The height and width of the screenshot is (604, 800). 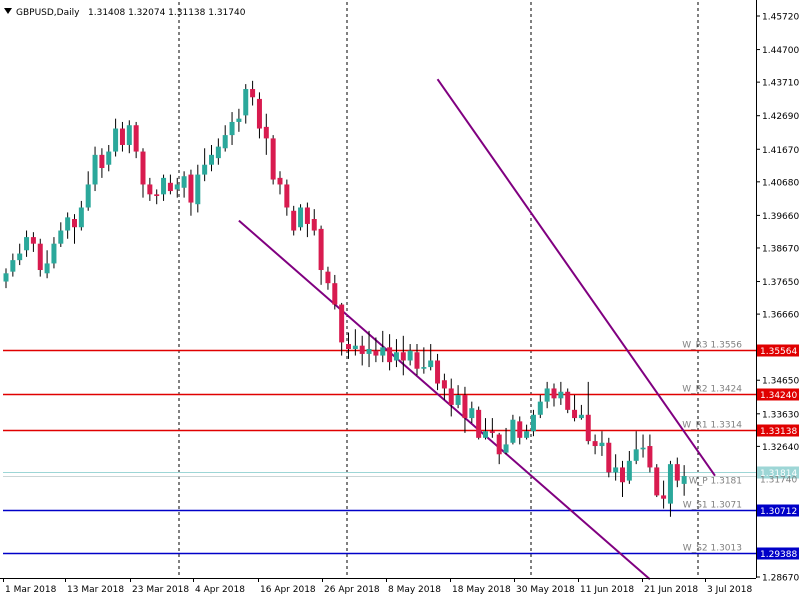 I want to click on date-tick-label: 18 May 2018, so click(x=481, y=590).